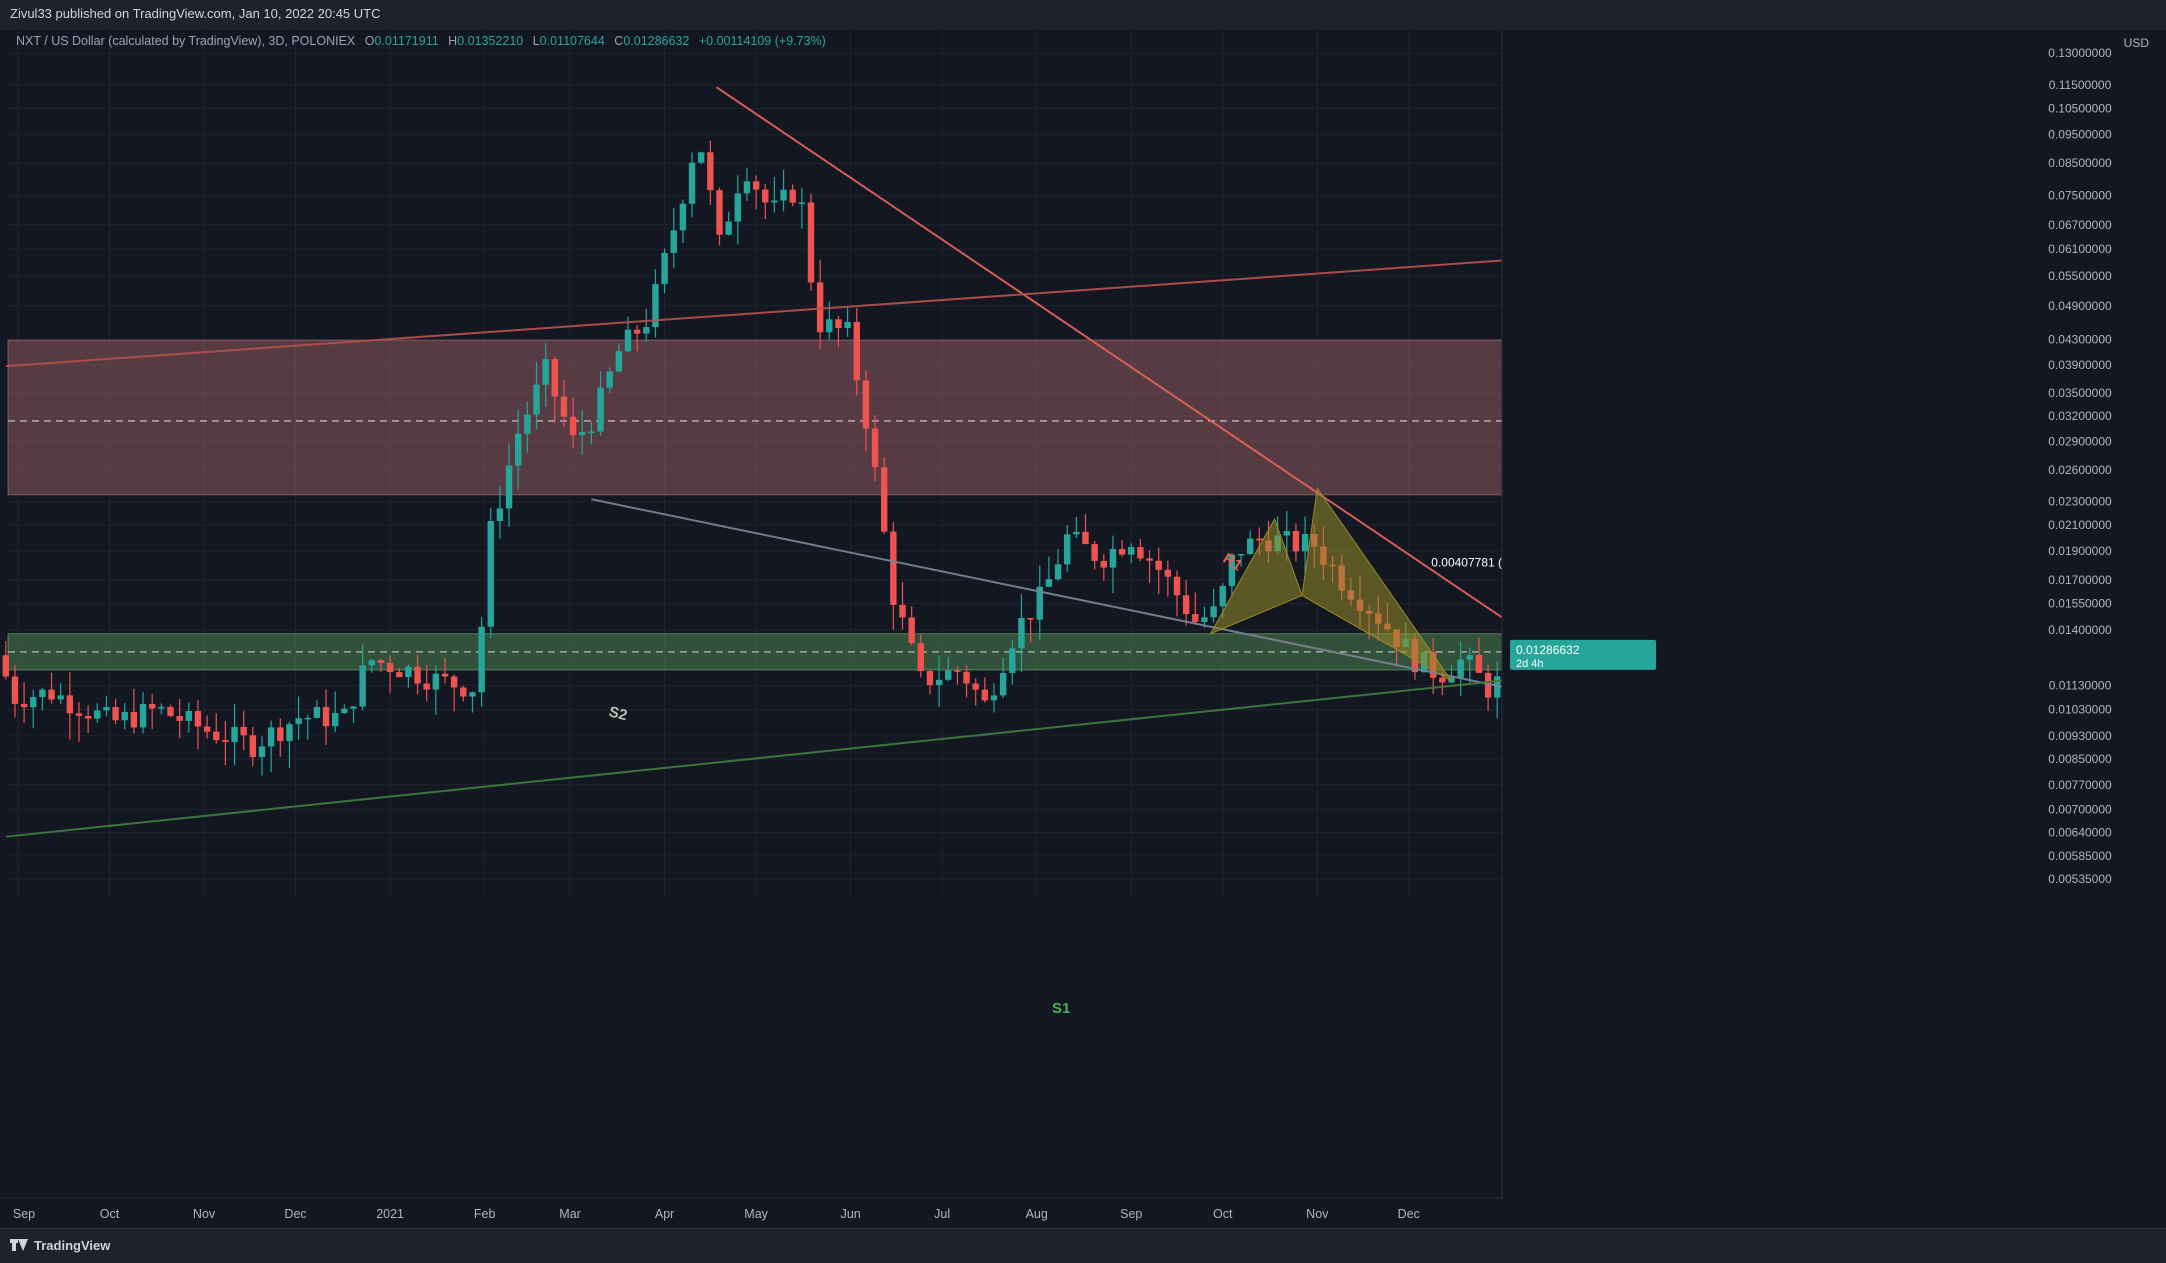 The height and width of the screenshot is (1263, 2166). What do you see at coordinates (19, 1245) in the screenshot?
I see `tradingview-logo-icon` at bounding box center [19, 1245].